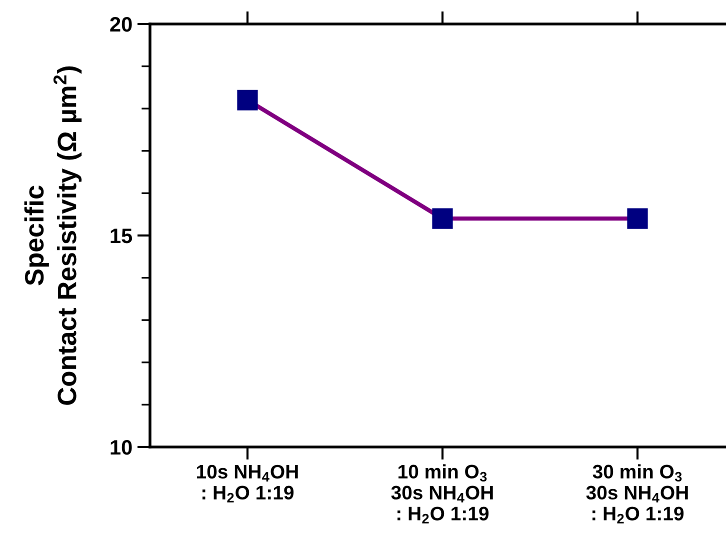 This screenshot has width=726, height=559. I want to click on y-tick-label: 15, so click(121, 236).